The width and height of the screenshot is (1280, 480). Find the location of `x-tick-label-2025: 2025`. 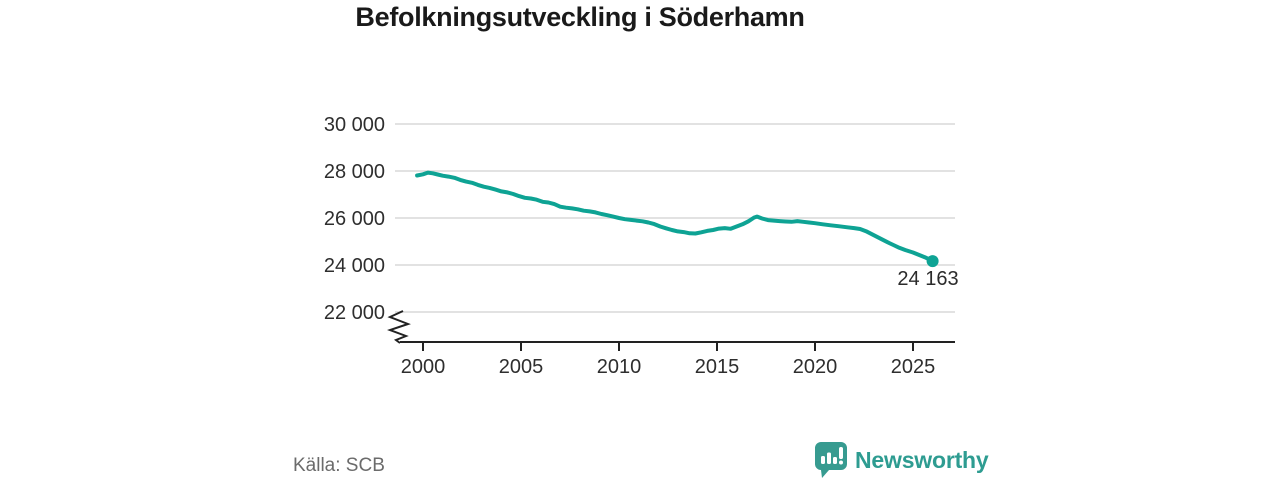

x-tick-label-2025: 2025 is located at coordinates (913, 367).